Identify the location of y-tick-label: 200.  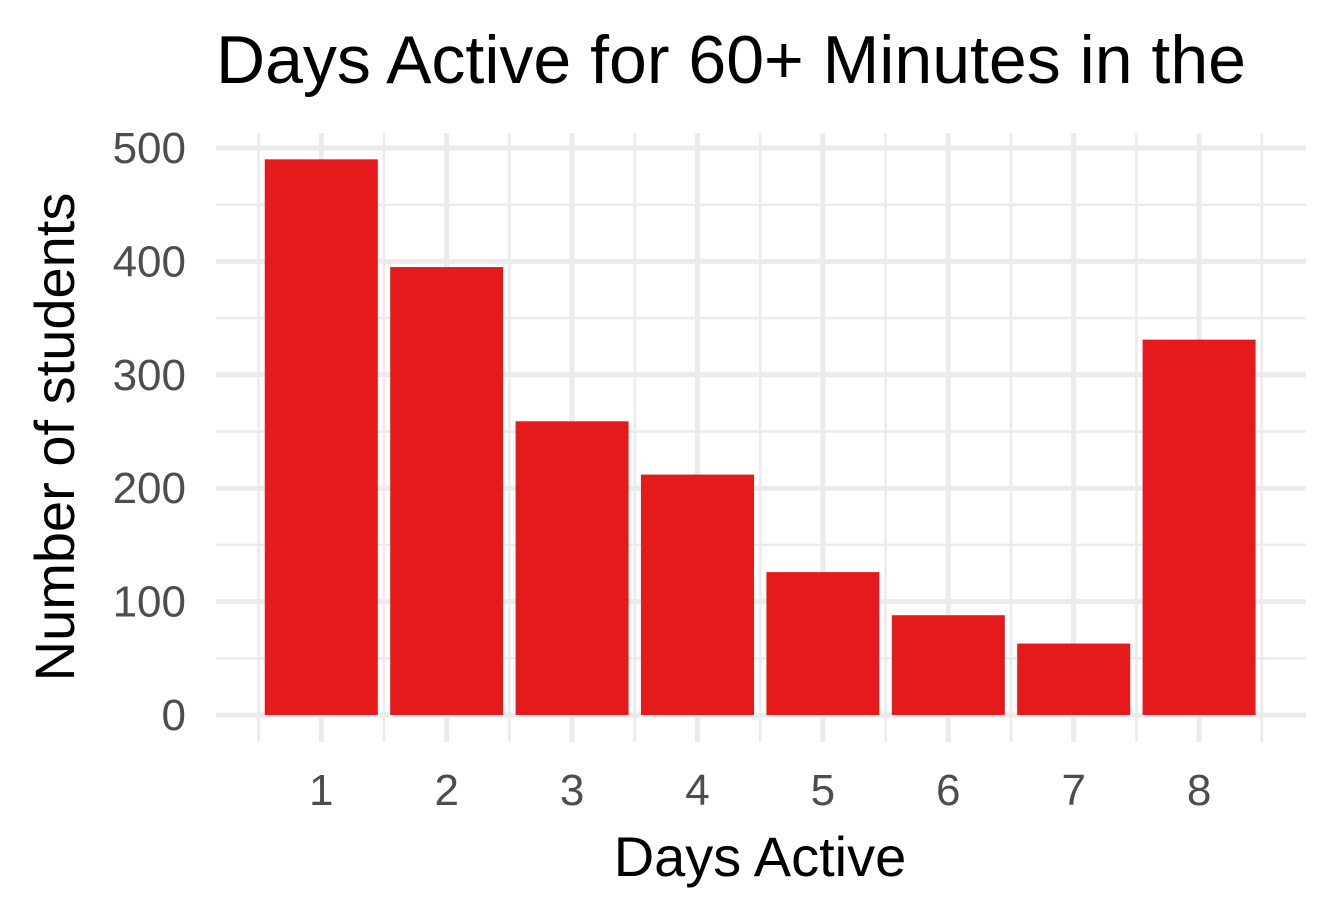
(149, 488).